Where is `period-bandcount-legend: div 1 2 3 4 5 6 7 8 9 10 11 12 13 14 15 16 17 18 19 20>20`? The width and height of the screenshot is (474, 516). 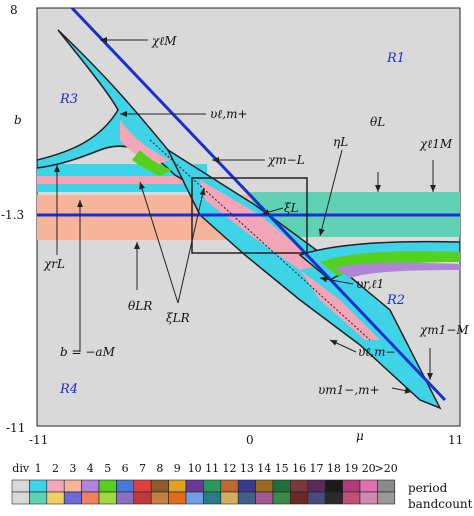 period-bandcount-legend: div 1 2 3 4 5 6 7 8 9 10 11 12 13 14 15 16 17 18 19 20>20 is located at coordinates (204, 483).